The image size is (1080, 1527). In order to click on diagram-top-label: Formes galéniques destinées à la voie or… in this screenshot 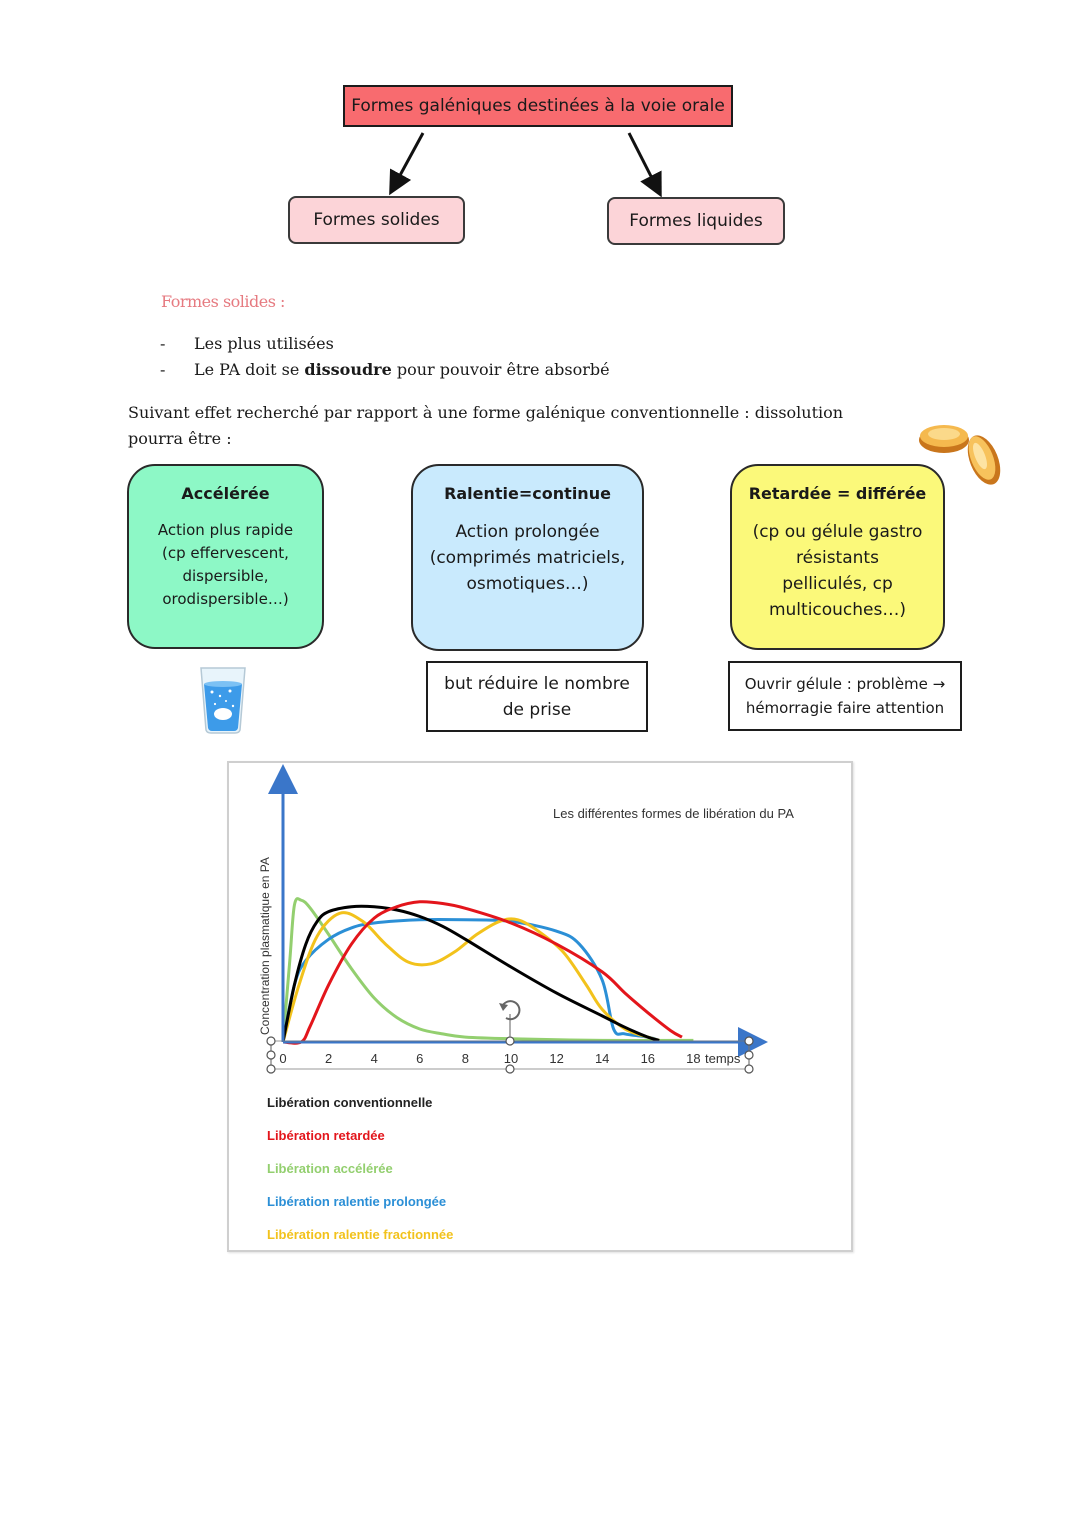, I will do `click(538, 106)`.